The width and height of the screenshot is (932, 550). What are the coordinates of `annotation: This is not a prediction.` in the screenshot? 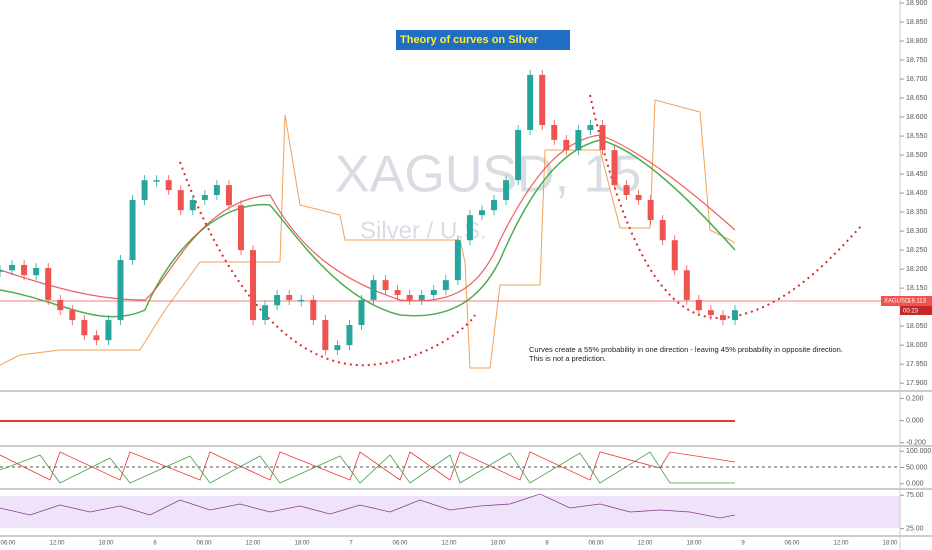 It's located at (567, 358).